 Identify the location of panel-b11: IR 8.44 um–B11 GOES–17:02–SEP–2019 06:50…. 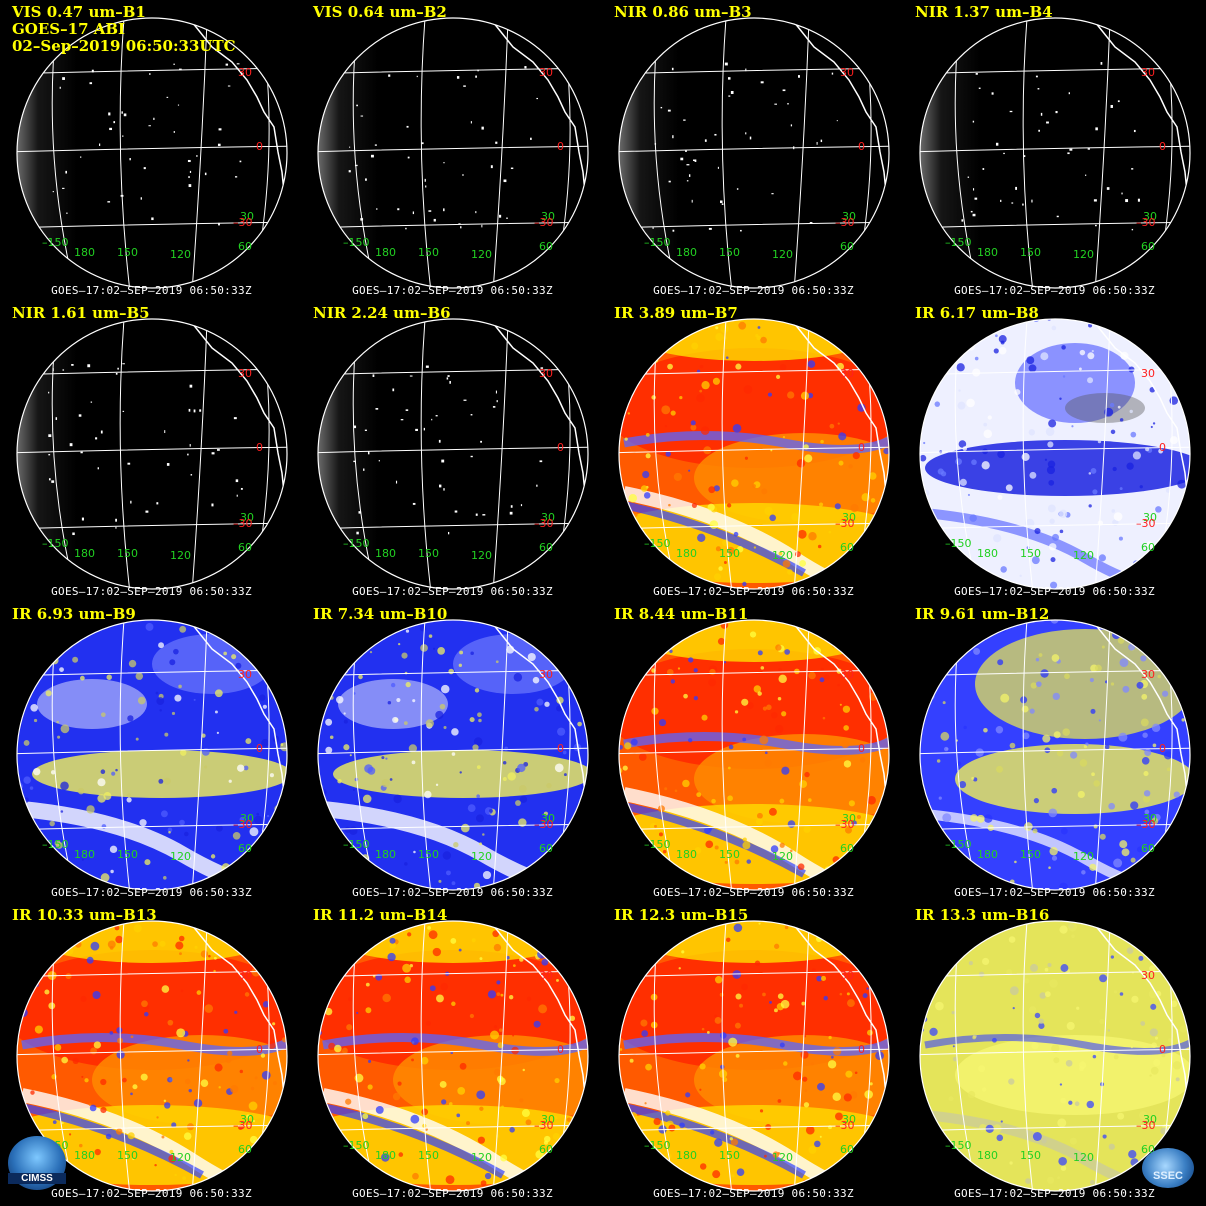
(753, 753).